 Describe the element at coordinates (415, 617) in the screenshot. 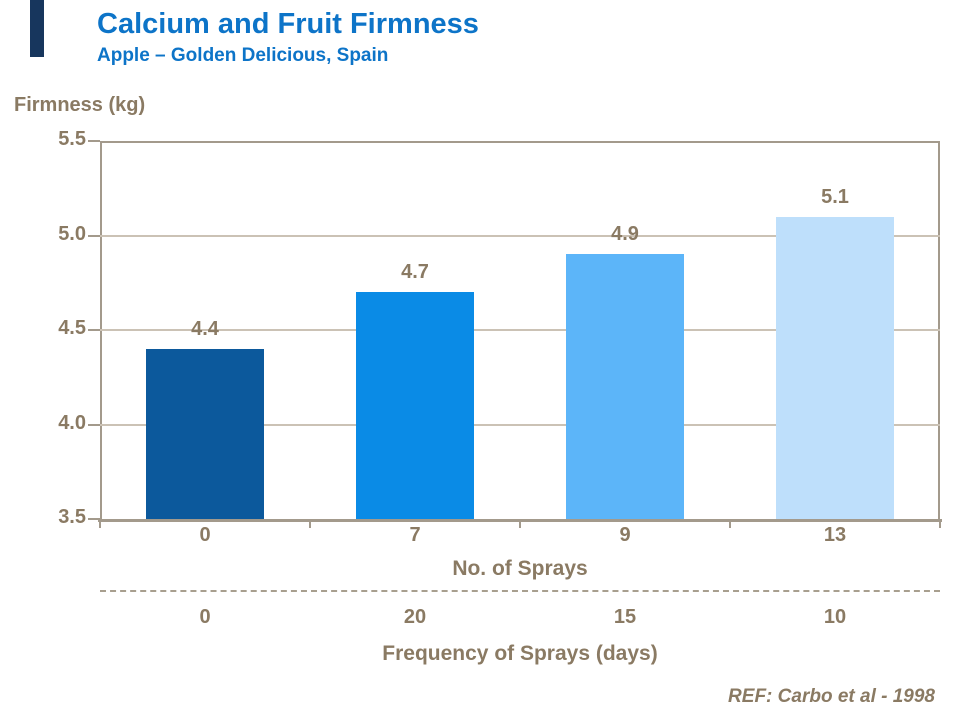

I see `frequency-value: 20` at that location.